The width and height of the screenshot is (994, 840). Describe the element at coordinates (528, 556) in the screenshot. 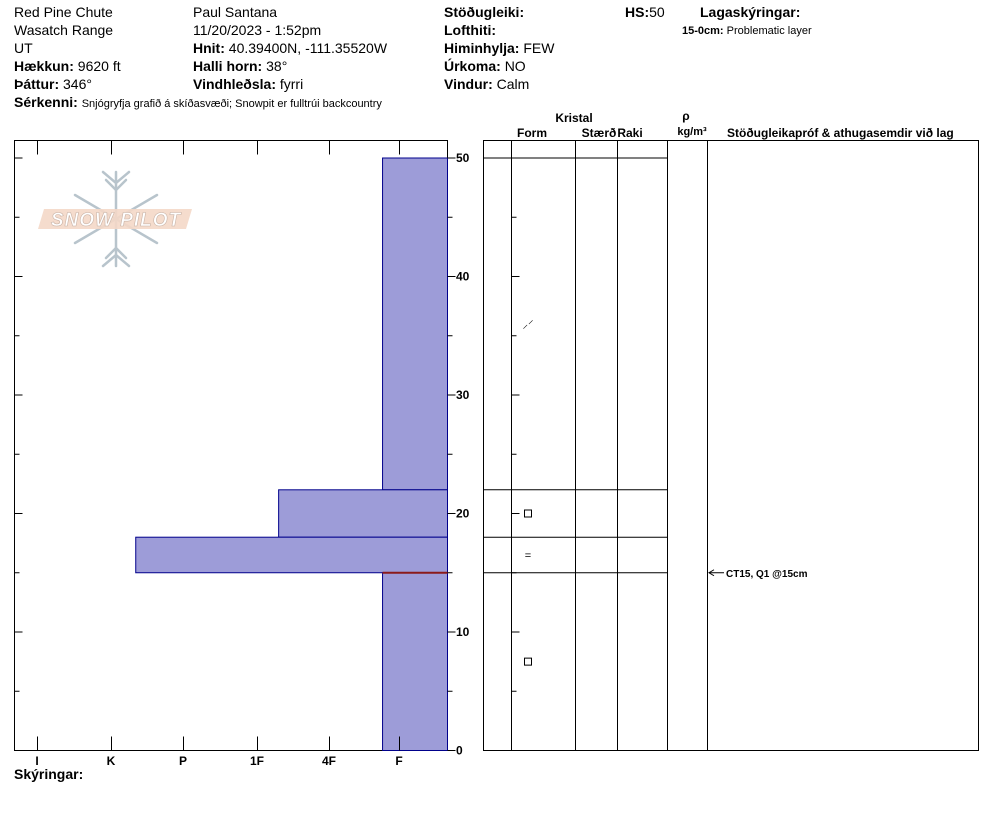

I see `grain-form-2: =` at that location.